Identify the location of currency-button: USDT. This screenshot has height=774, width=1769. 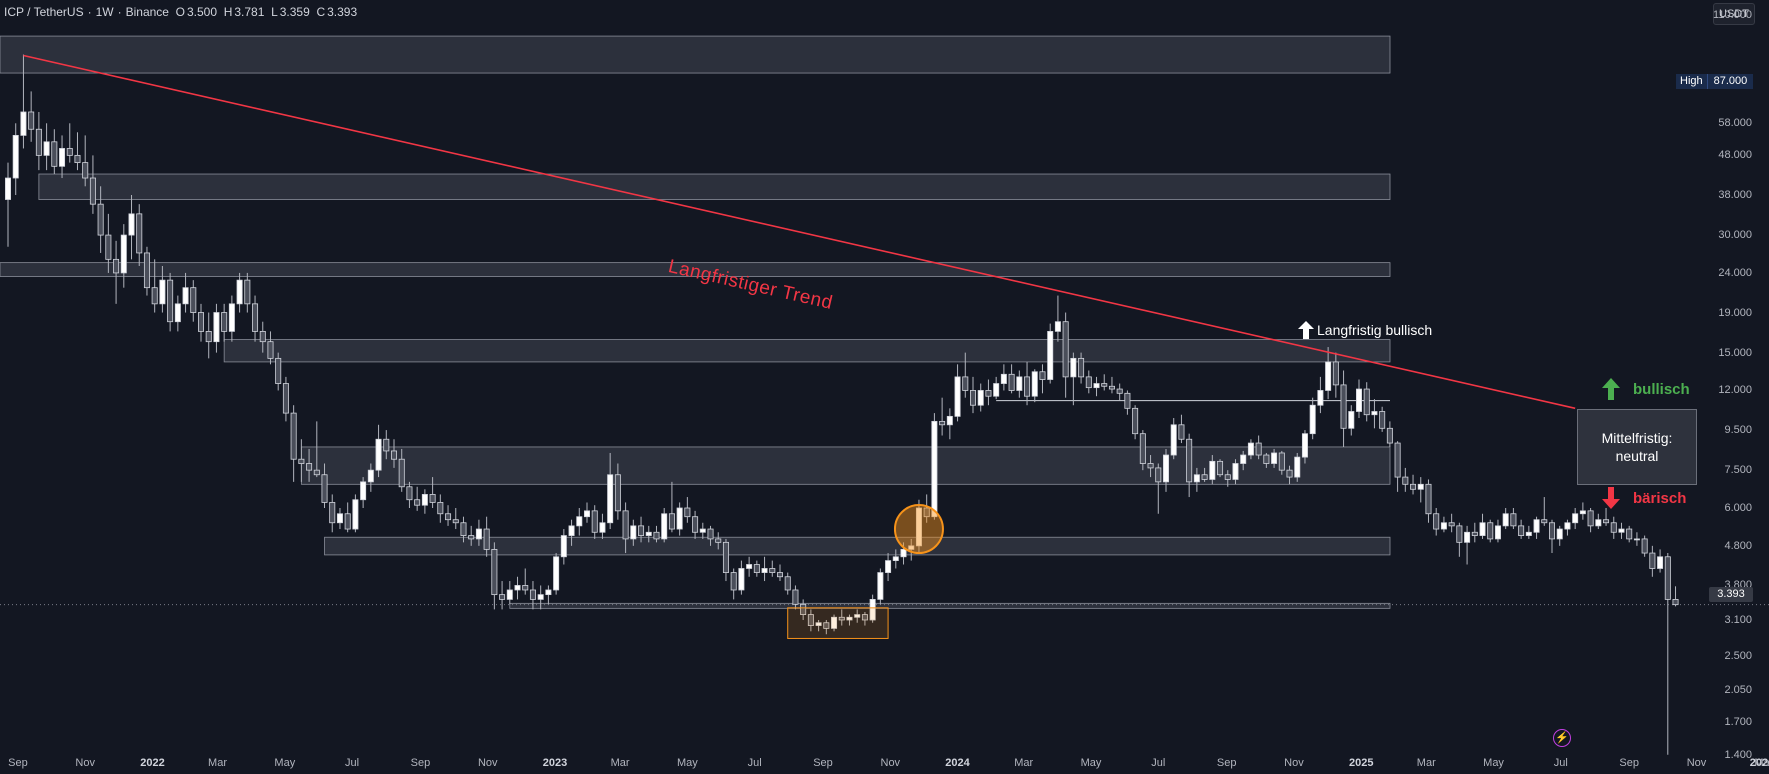
(1734, 14).